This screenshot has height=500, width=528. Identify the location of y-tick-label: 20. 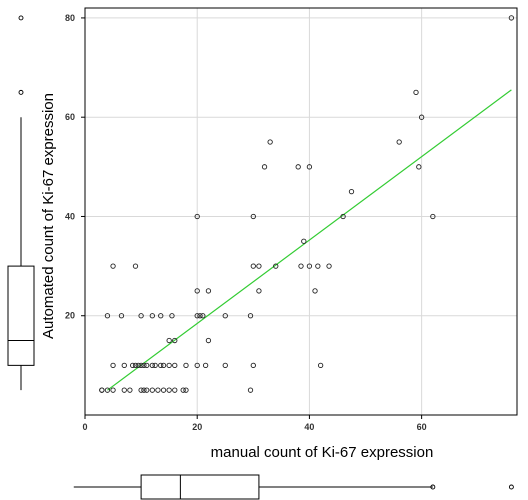
(70, 316).